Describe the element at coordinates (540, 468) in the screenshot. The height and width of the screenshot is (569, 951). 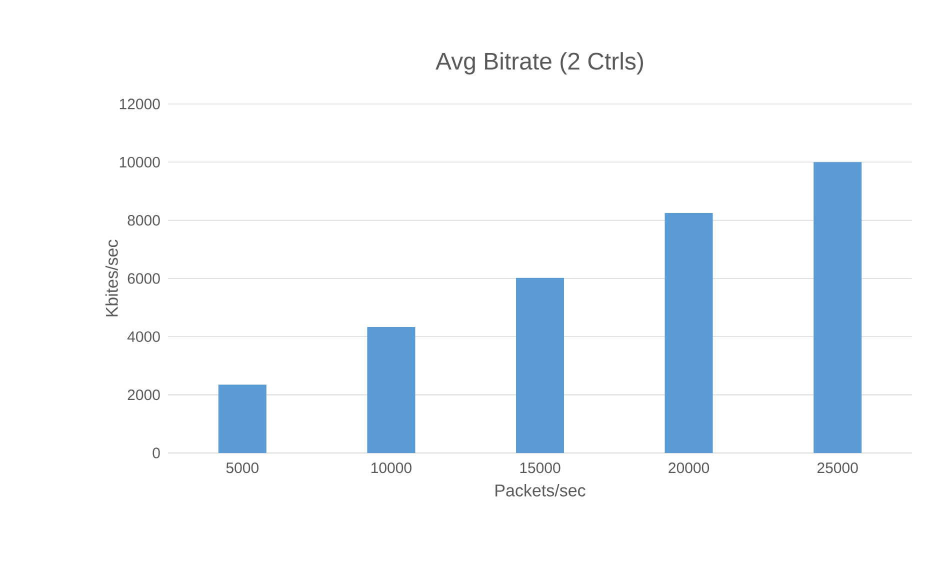
I see `x-tick-label: 15000` at that location.